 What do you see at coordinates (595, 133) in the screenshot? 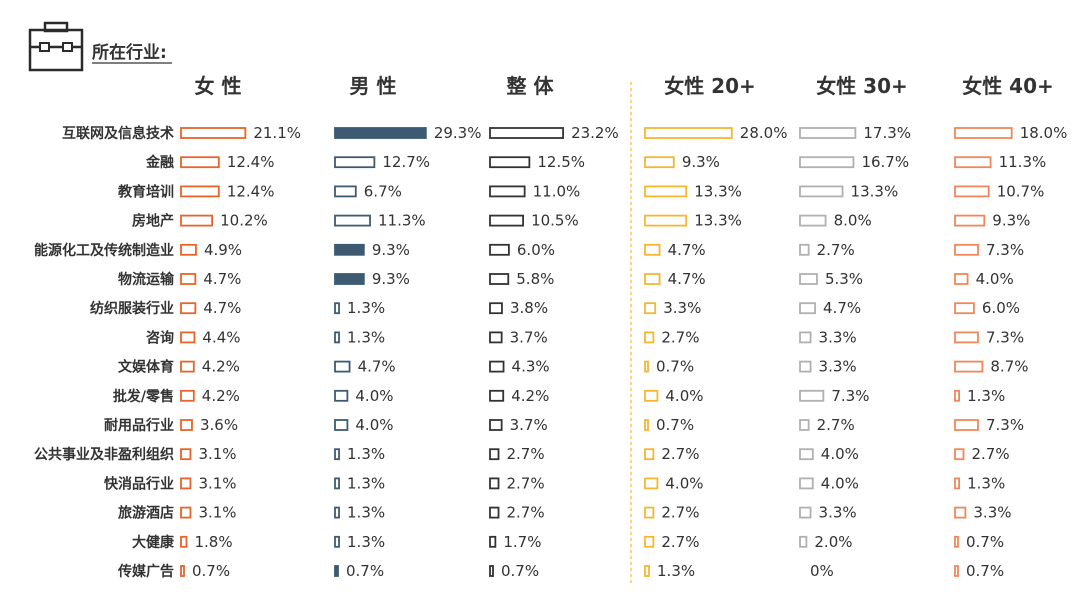
I see `data-label: 23.2%` at bounding box center [595, 133].